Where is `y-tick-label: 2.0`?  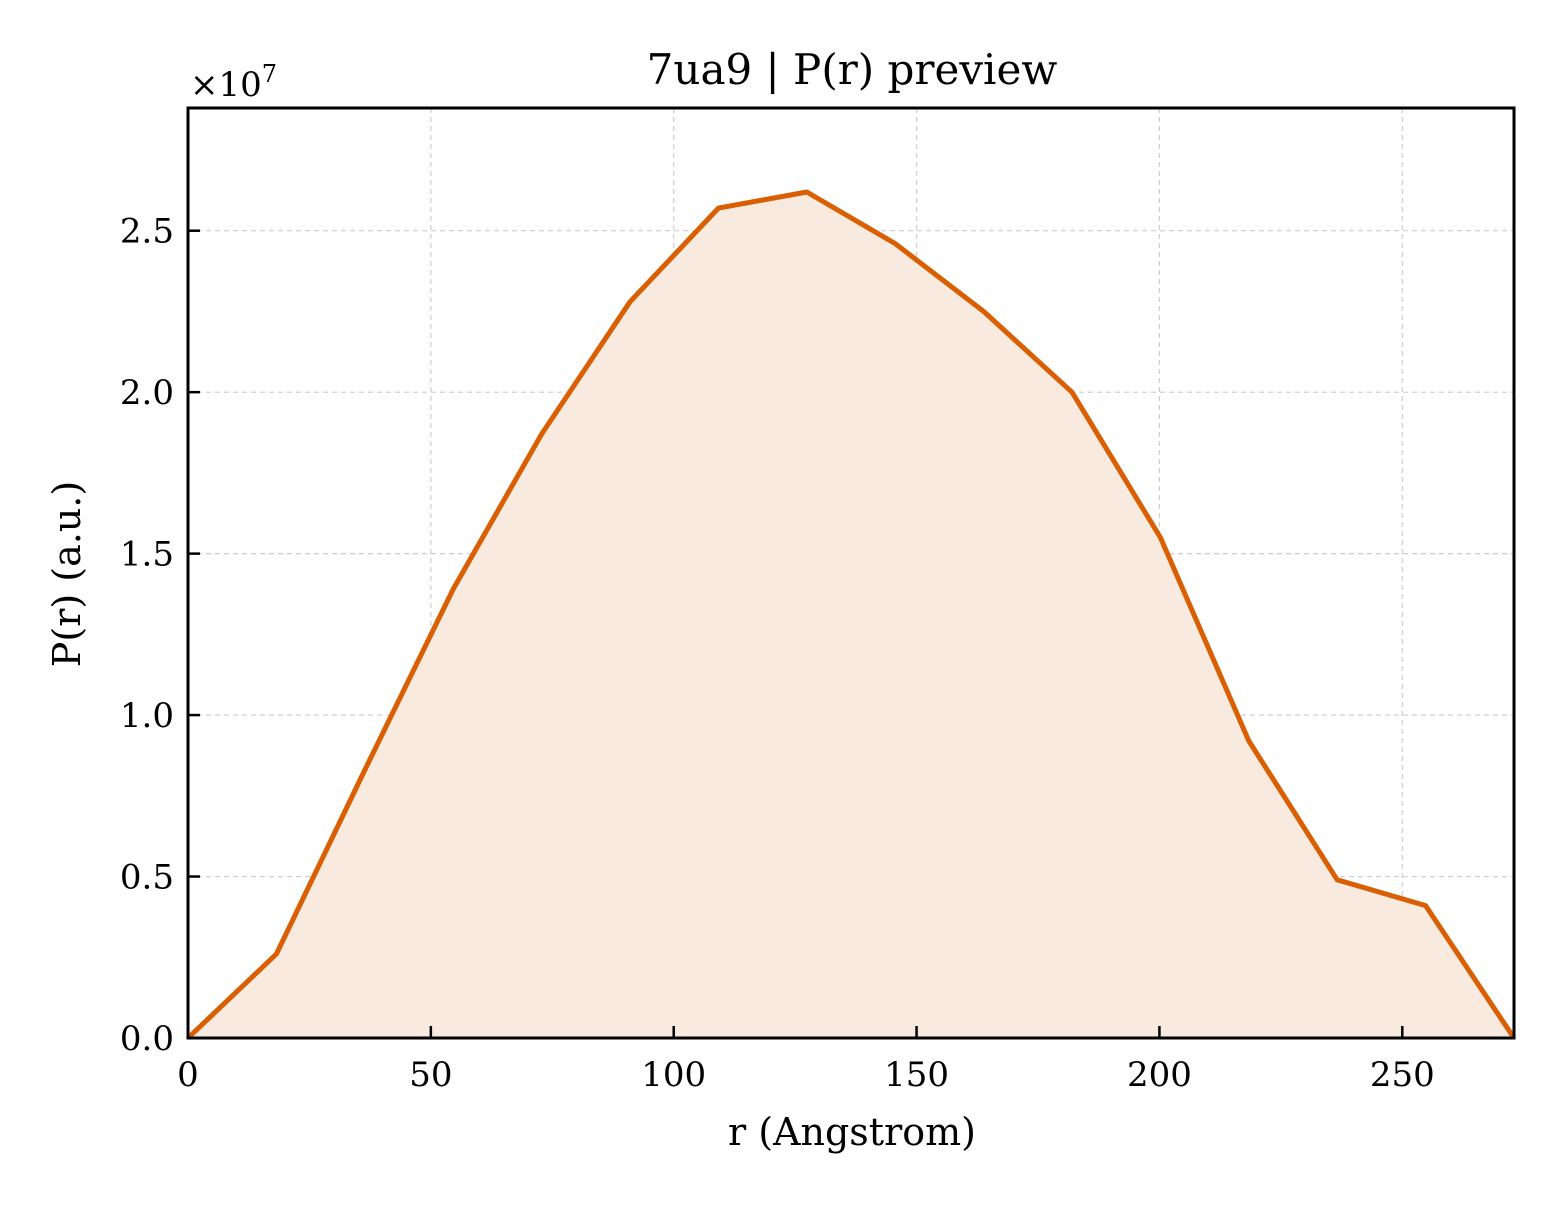 y-tick-label: 2.0 is located at coordinates (147, 393).